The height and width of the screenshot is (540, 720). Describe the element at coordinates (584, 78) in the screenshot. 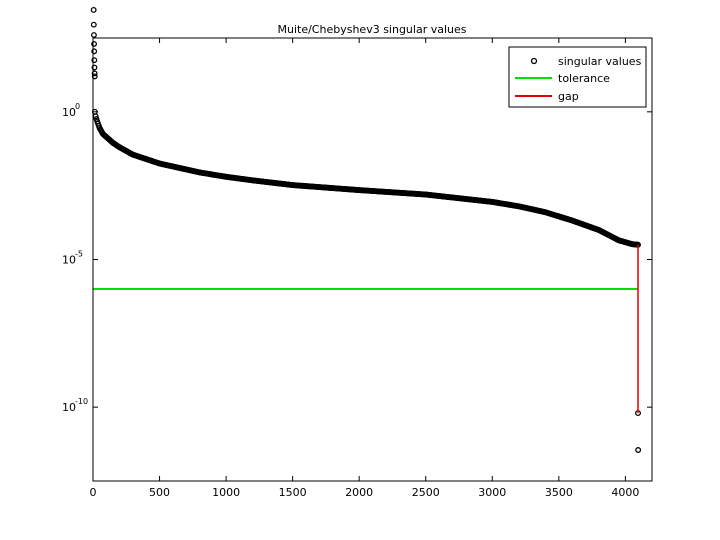

I see `legend-label: tolerance` at that location.